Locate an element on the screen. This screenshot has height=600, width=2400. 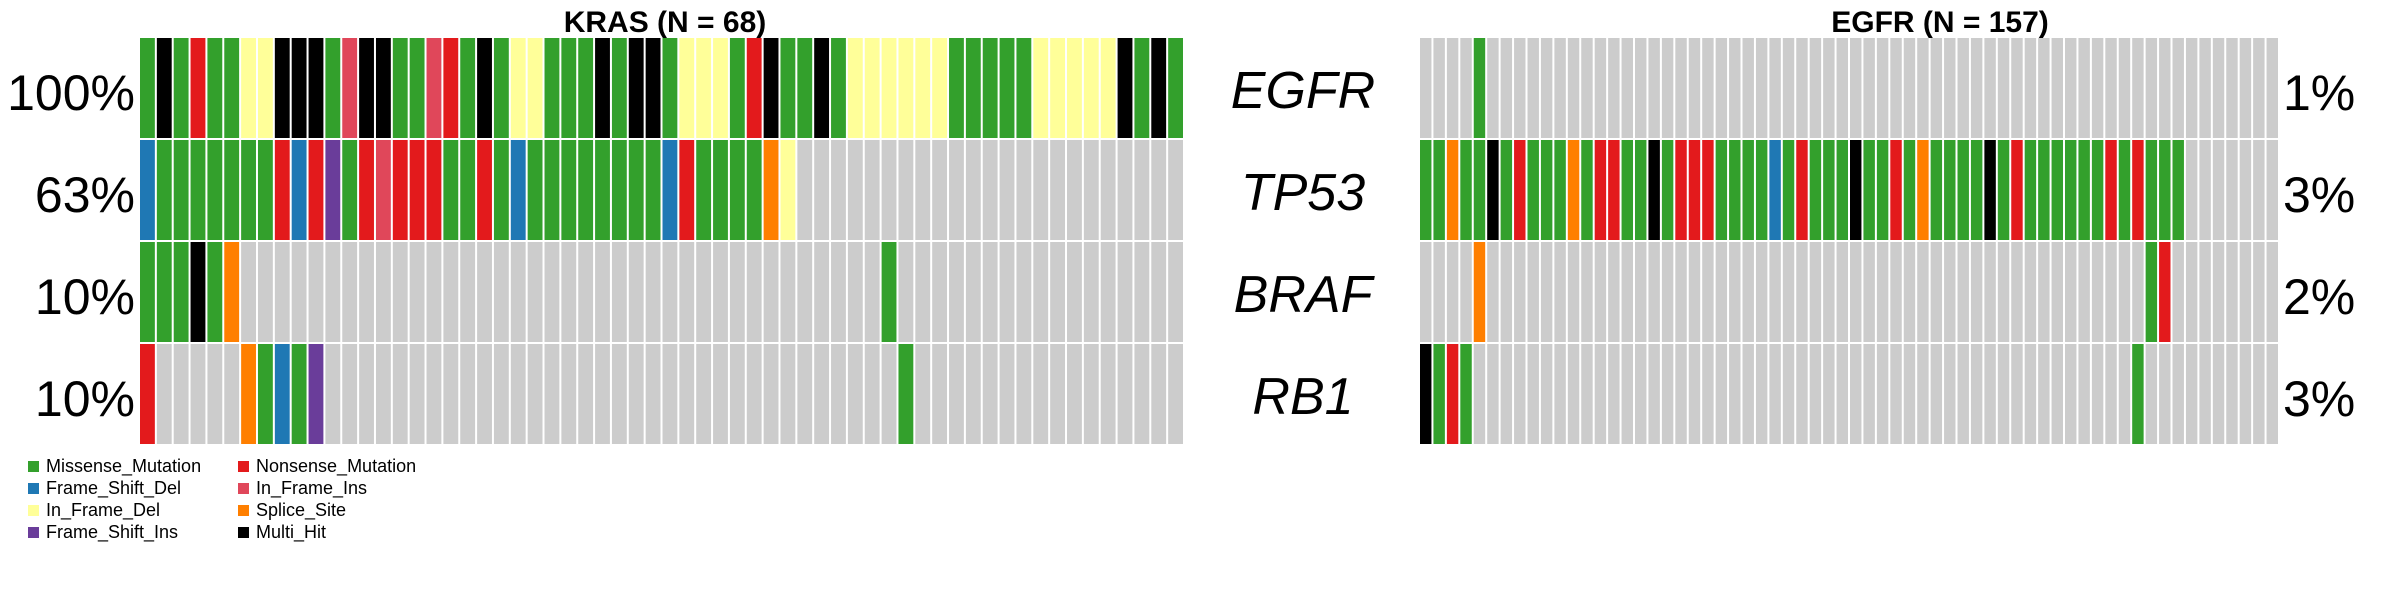
kras-egfr-cell-nonsense is located at coordinates (198, 88).